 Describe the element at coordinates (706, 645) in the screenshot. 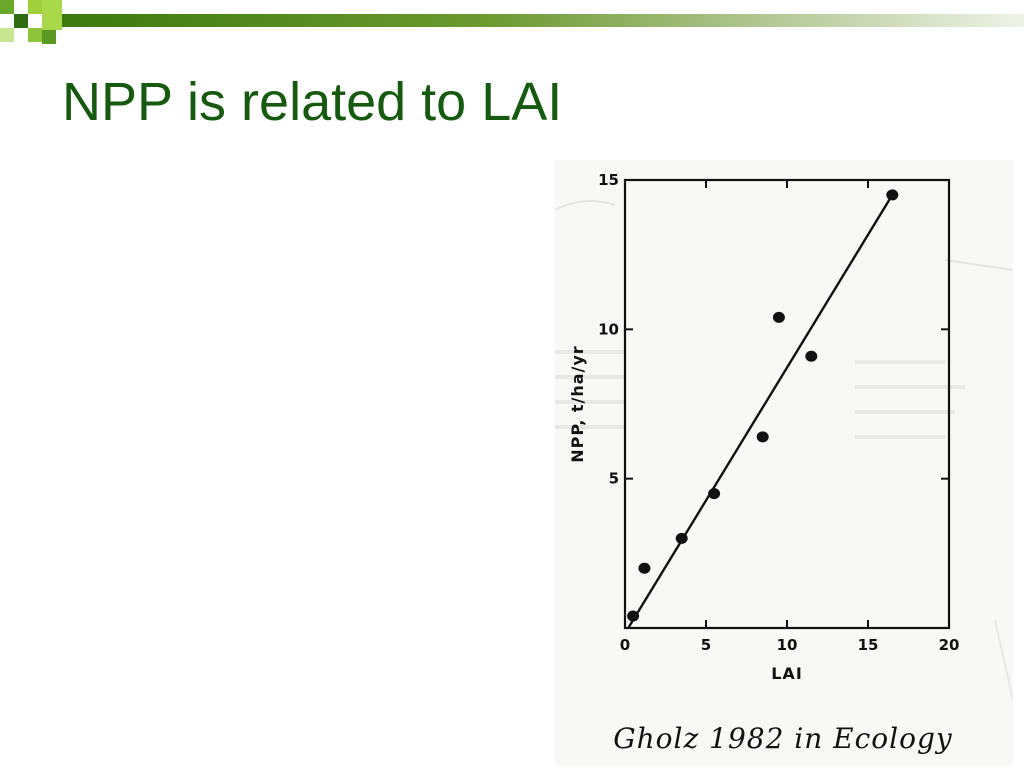

I see `x-tick-label: 5` at that location.